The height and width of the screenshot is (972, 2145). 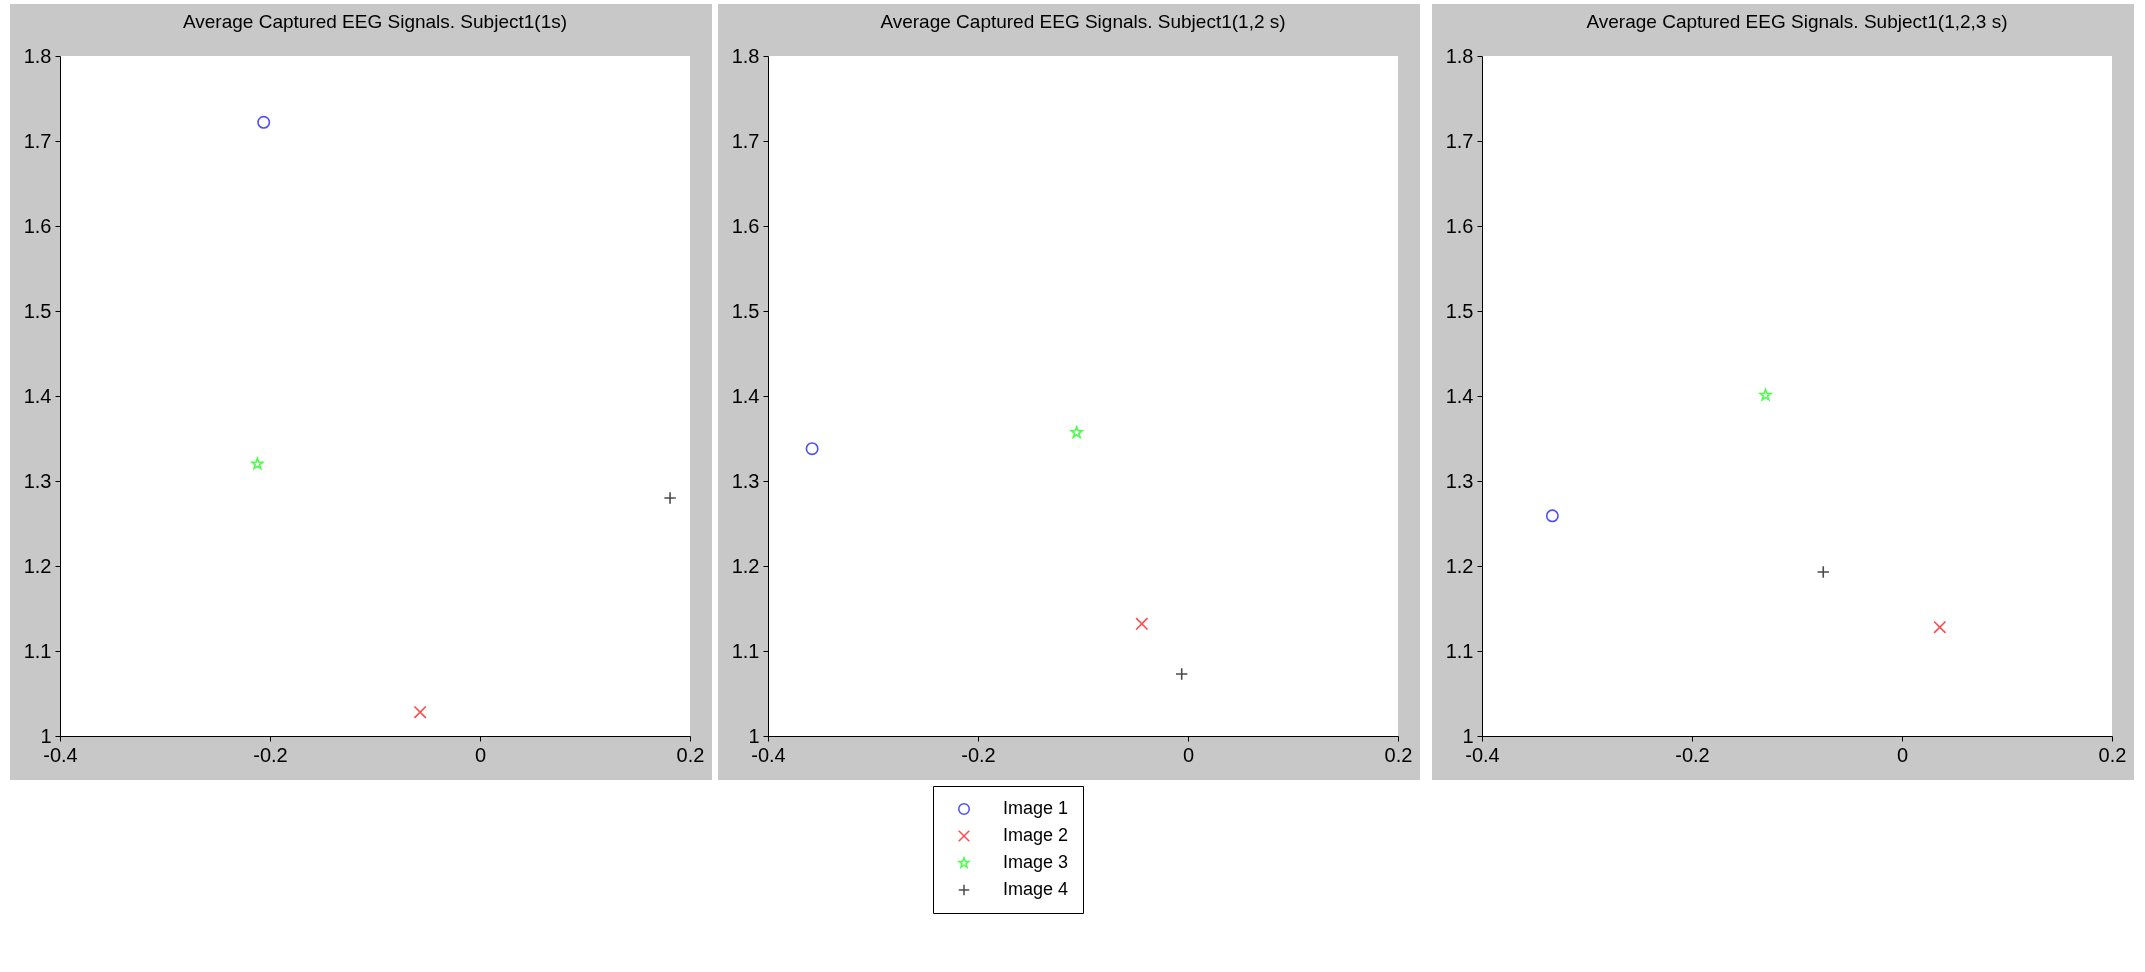 What do you see at coordinates (1036, 835) in the screenshot?
I see `legend-label: Image 2` at bounding box center [1036, 835].